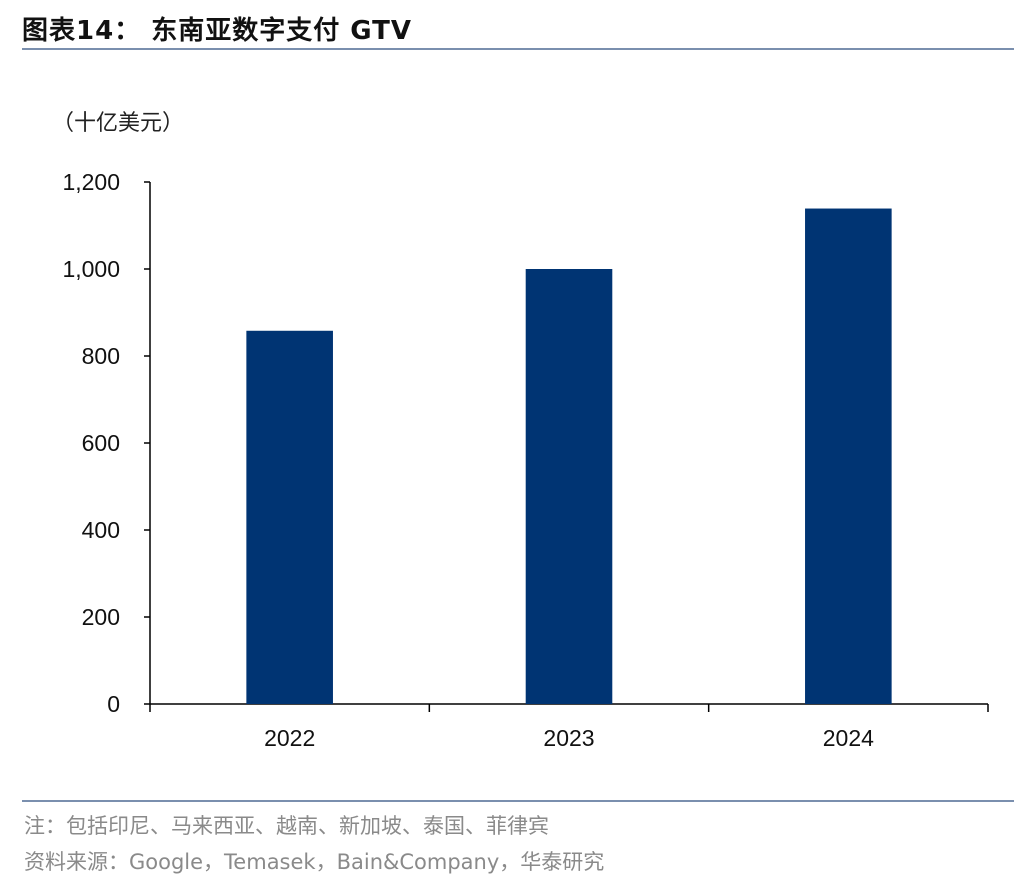 The image size is (1036, 892). I want to click on bar-2023, so click(569, 486).